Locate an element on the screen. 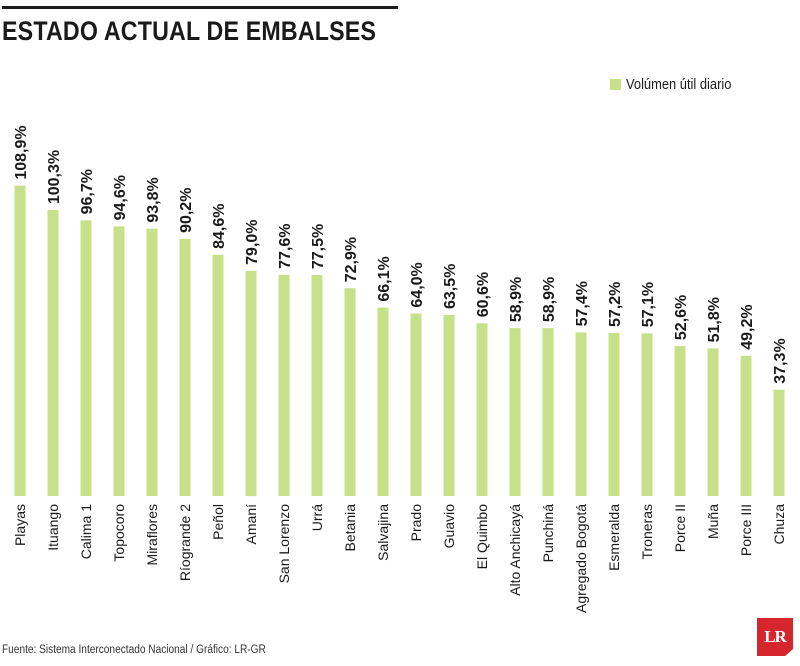 The height and width of the screenshot is (666, 800). category-label-8: Amaní is located at coordinates (251, 524).